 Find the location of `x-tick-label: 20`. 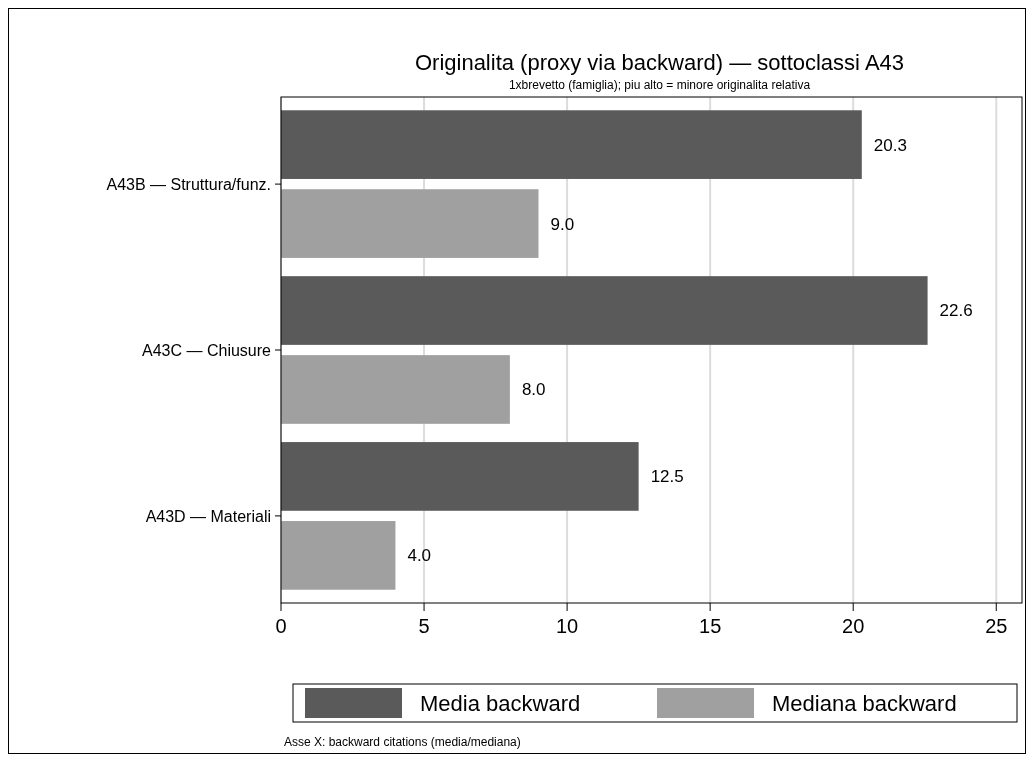

x-tick-label: 20 is located at coordinates (853, 626).